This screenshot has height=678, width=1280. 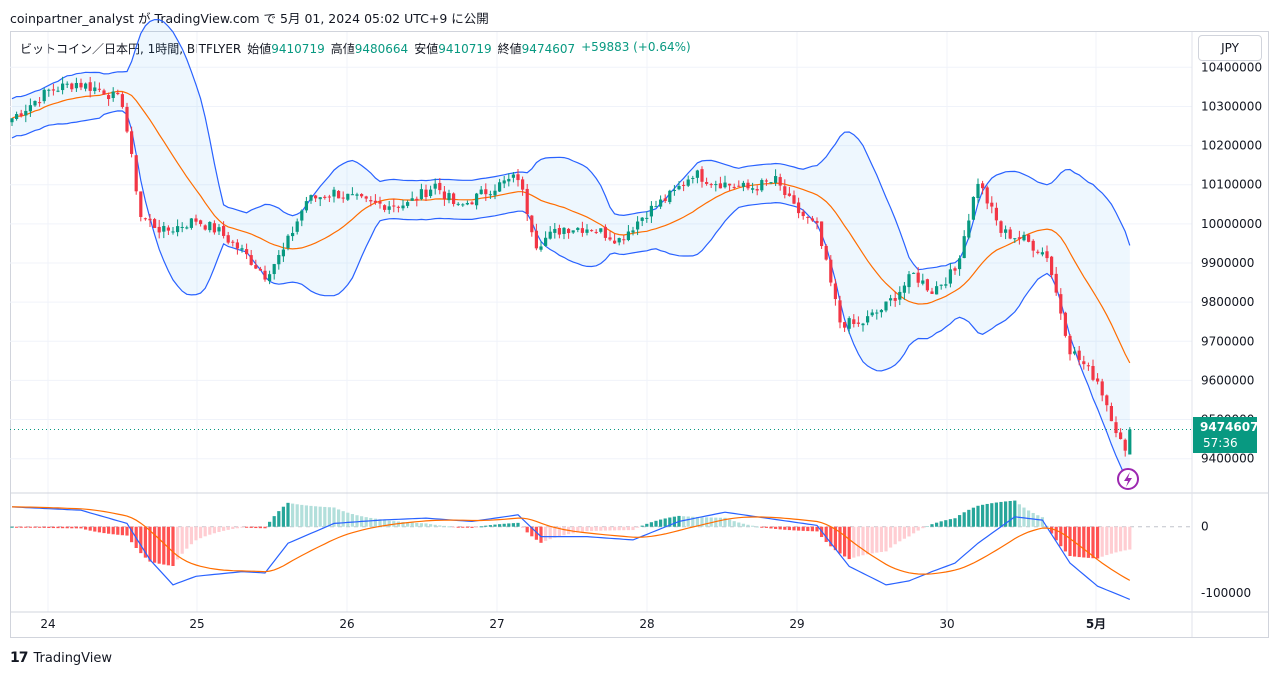 I want to click on time-tick-label: 24, so click(x=47, y=624).